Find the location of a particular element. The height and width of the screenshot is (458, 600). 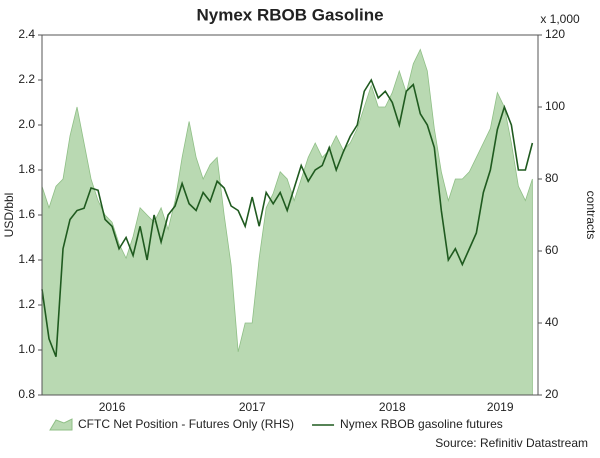

y2-unit: x 1,000 is located at coordinates (560, 19).